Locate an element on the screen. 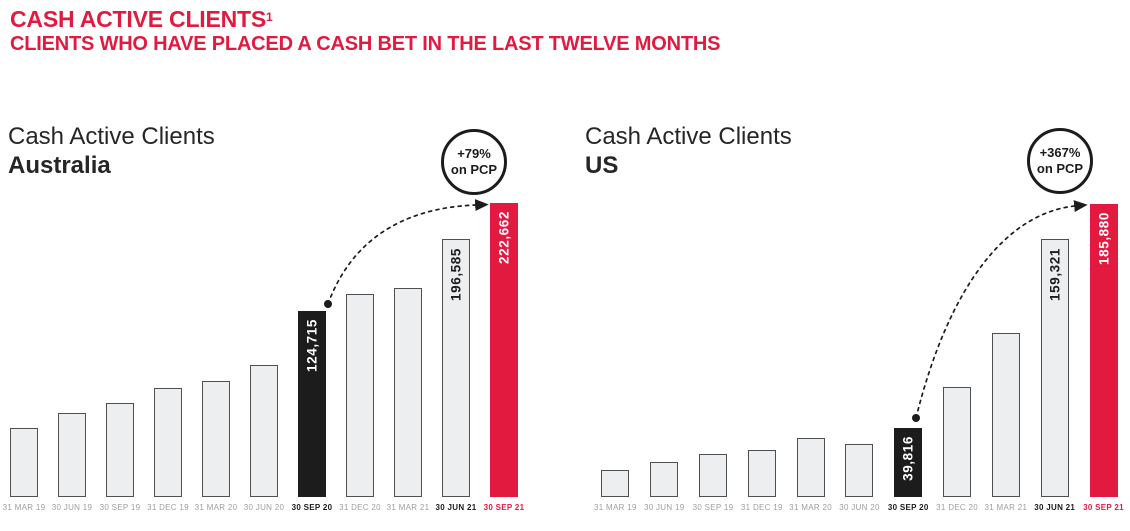  bar-30-jun-21: 159,321 is located at coordinates (1054, 368).